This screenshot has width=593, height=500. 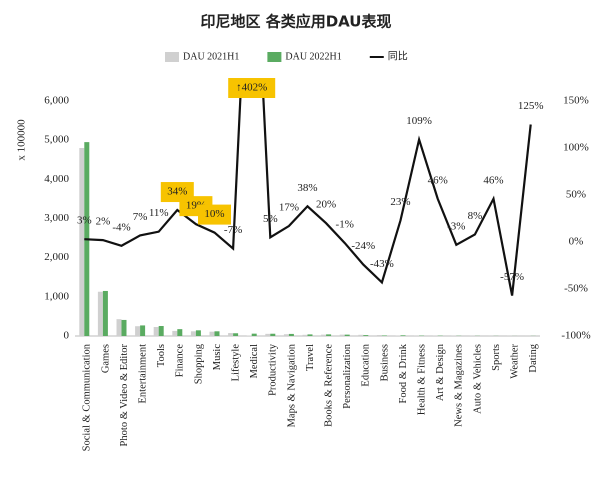 What do you see at coordinates (211, 56) in the screenshot?
I see `legend-label: DAU 2021H1` at bounding box center [211, 56].